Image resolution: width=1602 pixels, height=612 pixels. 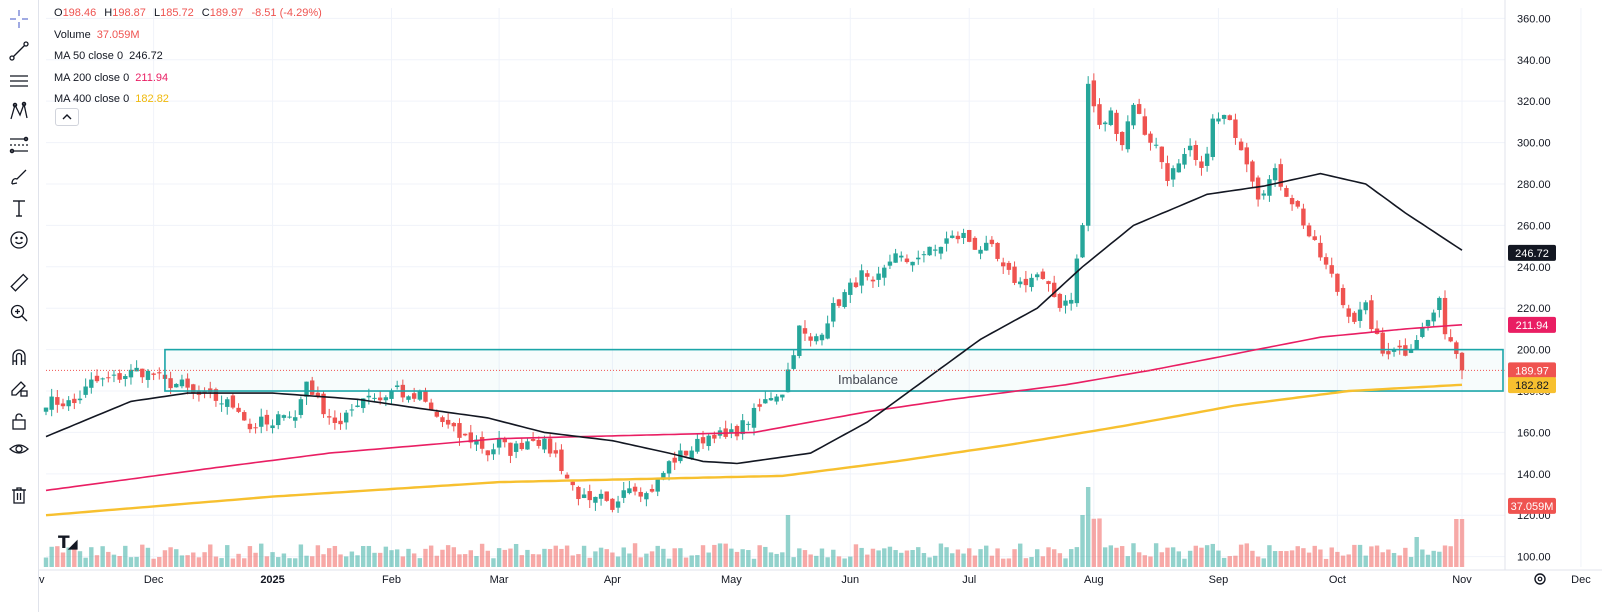 What do you see at coordinates (19, 240) in the screenshot?
I see `emoji-icon` at bounding box center [19, 240].